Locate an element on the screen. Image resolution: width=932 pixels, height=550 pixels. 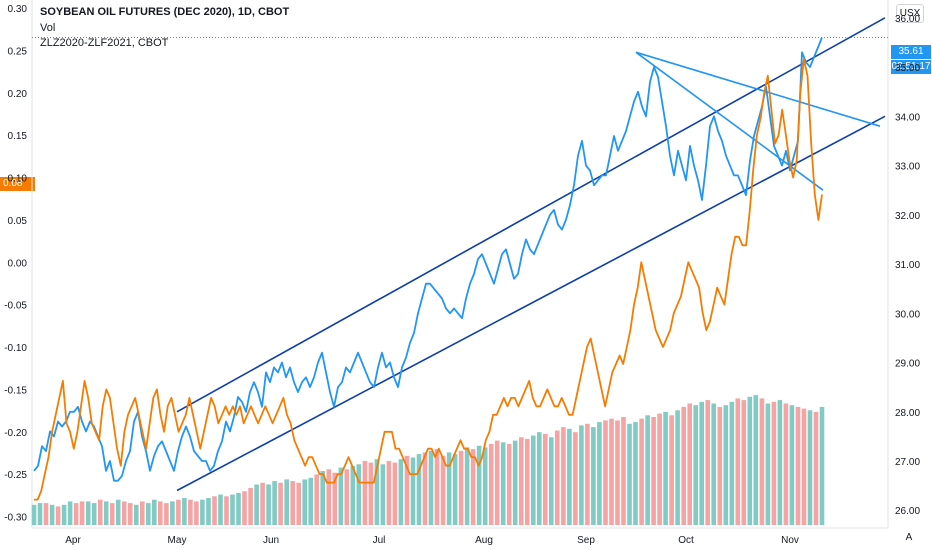
legend-main-symbol: SOYBEAN OIL FUTURES (DEC 2020), 1D, CBOT is located at coordinates (165, 12).